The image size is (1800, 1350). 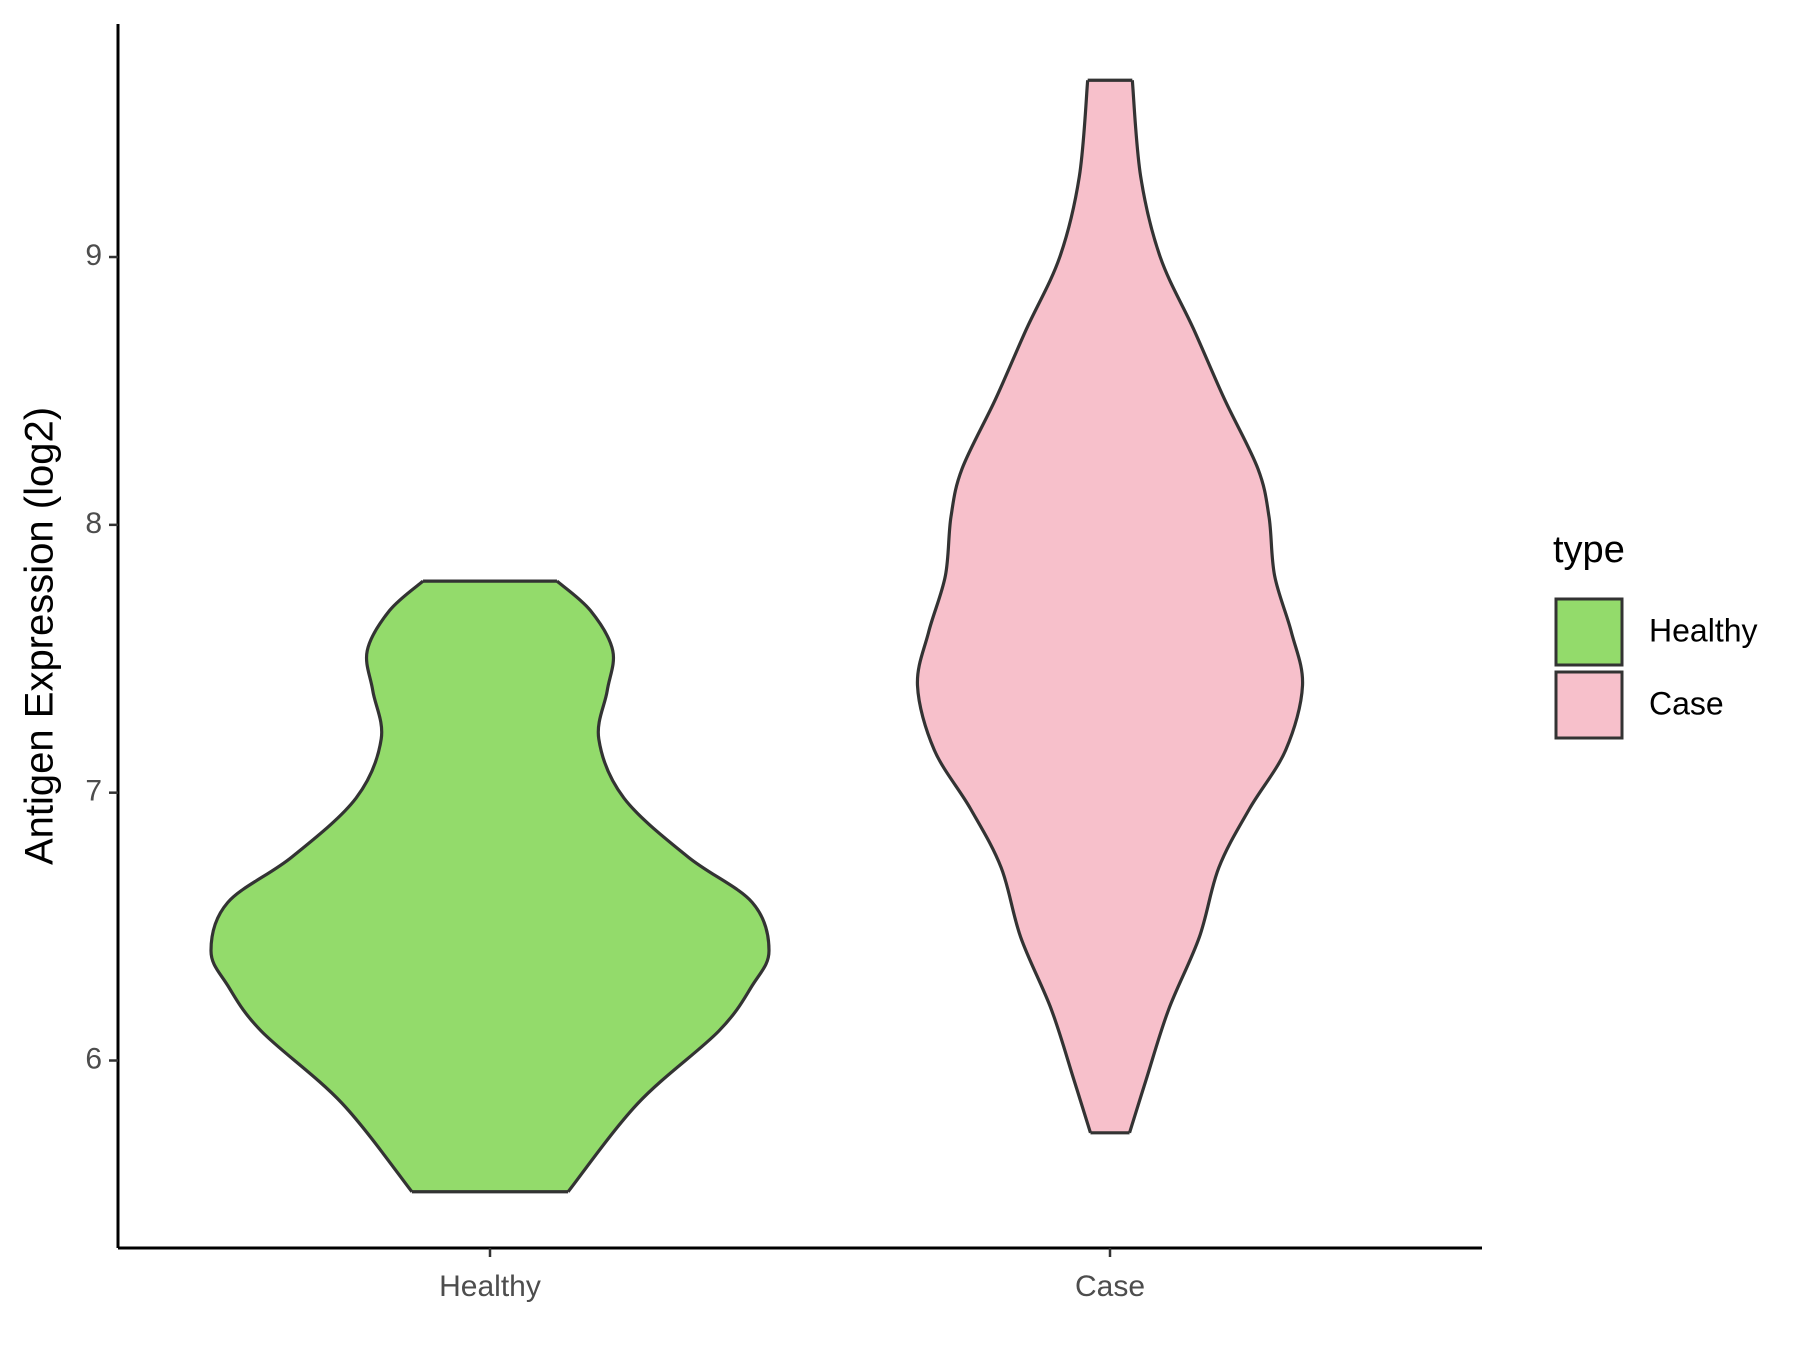 What do you see at coordinates (1110, 1286) in the screenshot?
I see `x-tick-label: Case` at bounding box center [1110, 1286].